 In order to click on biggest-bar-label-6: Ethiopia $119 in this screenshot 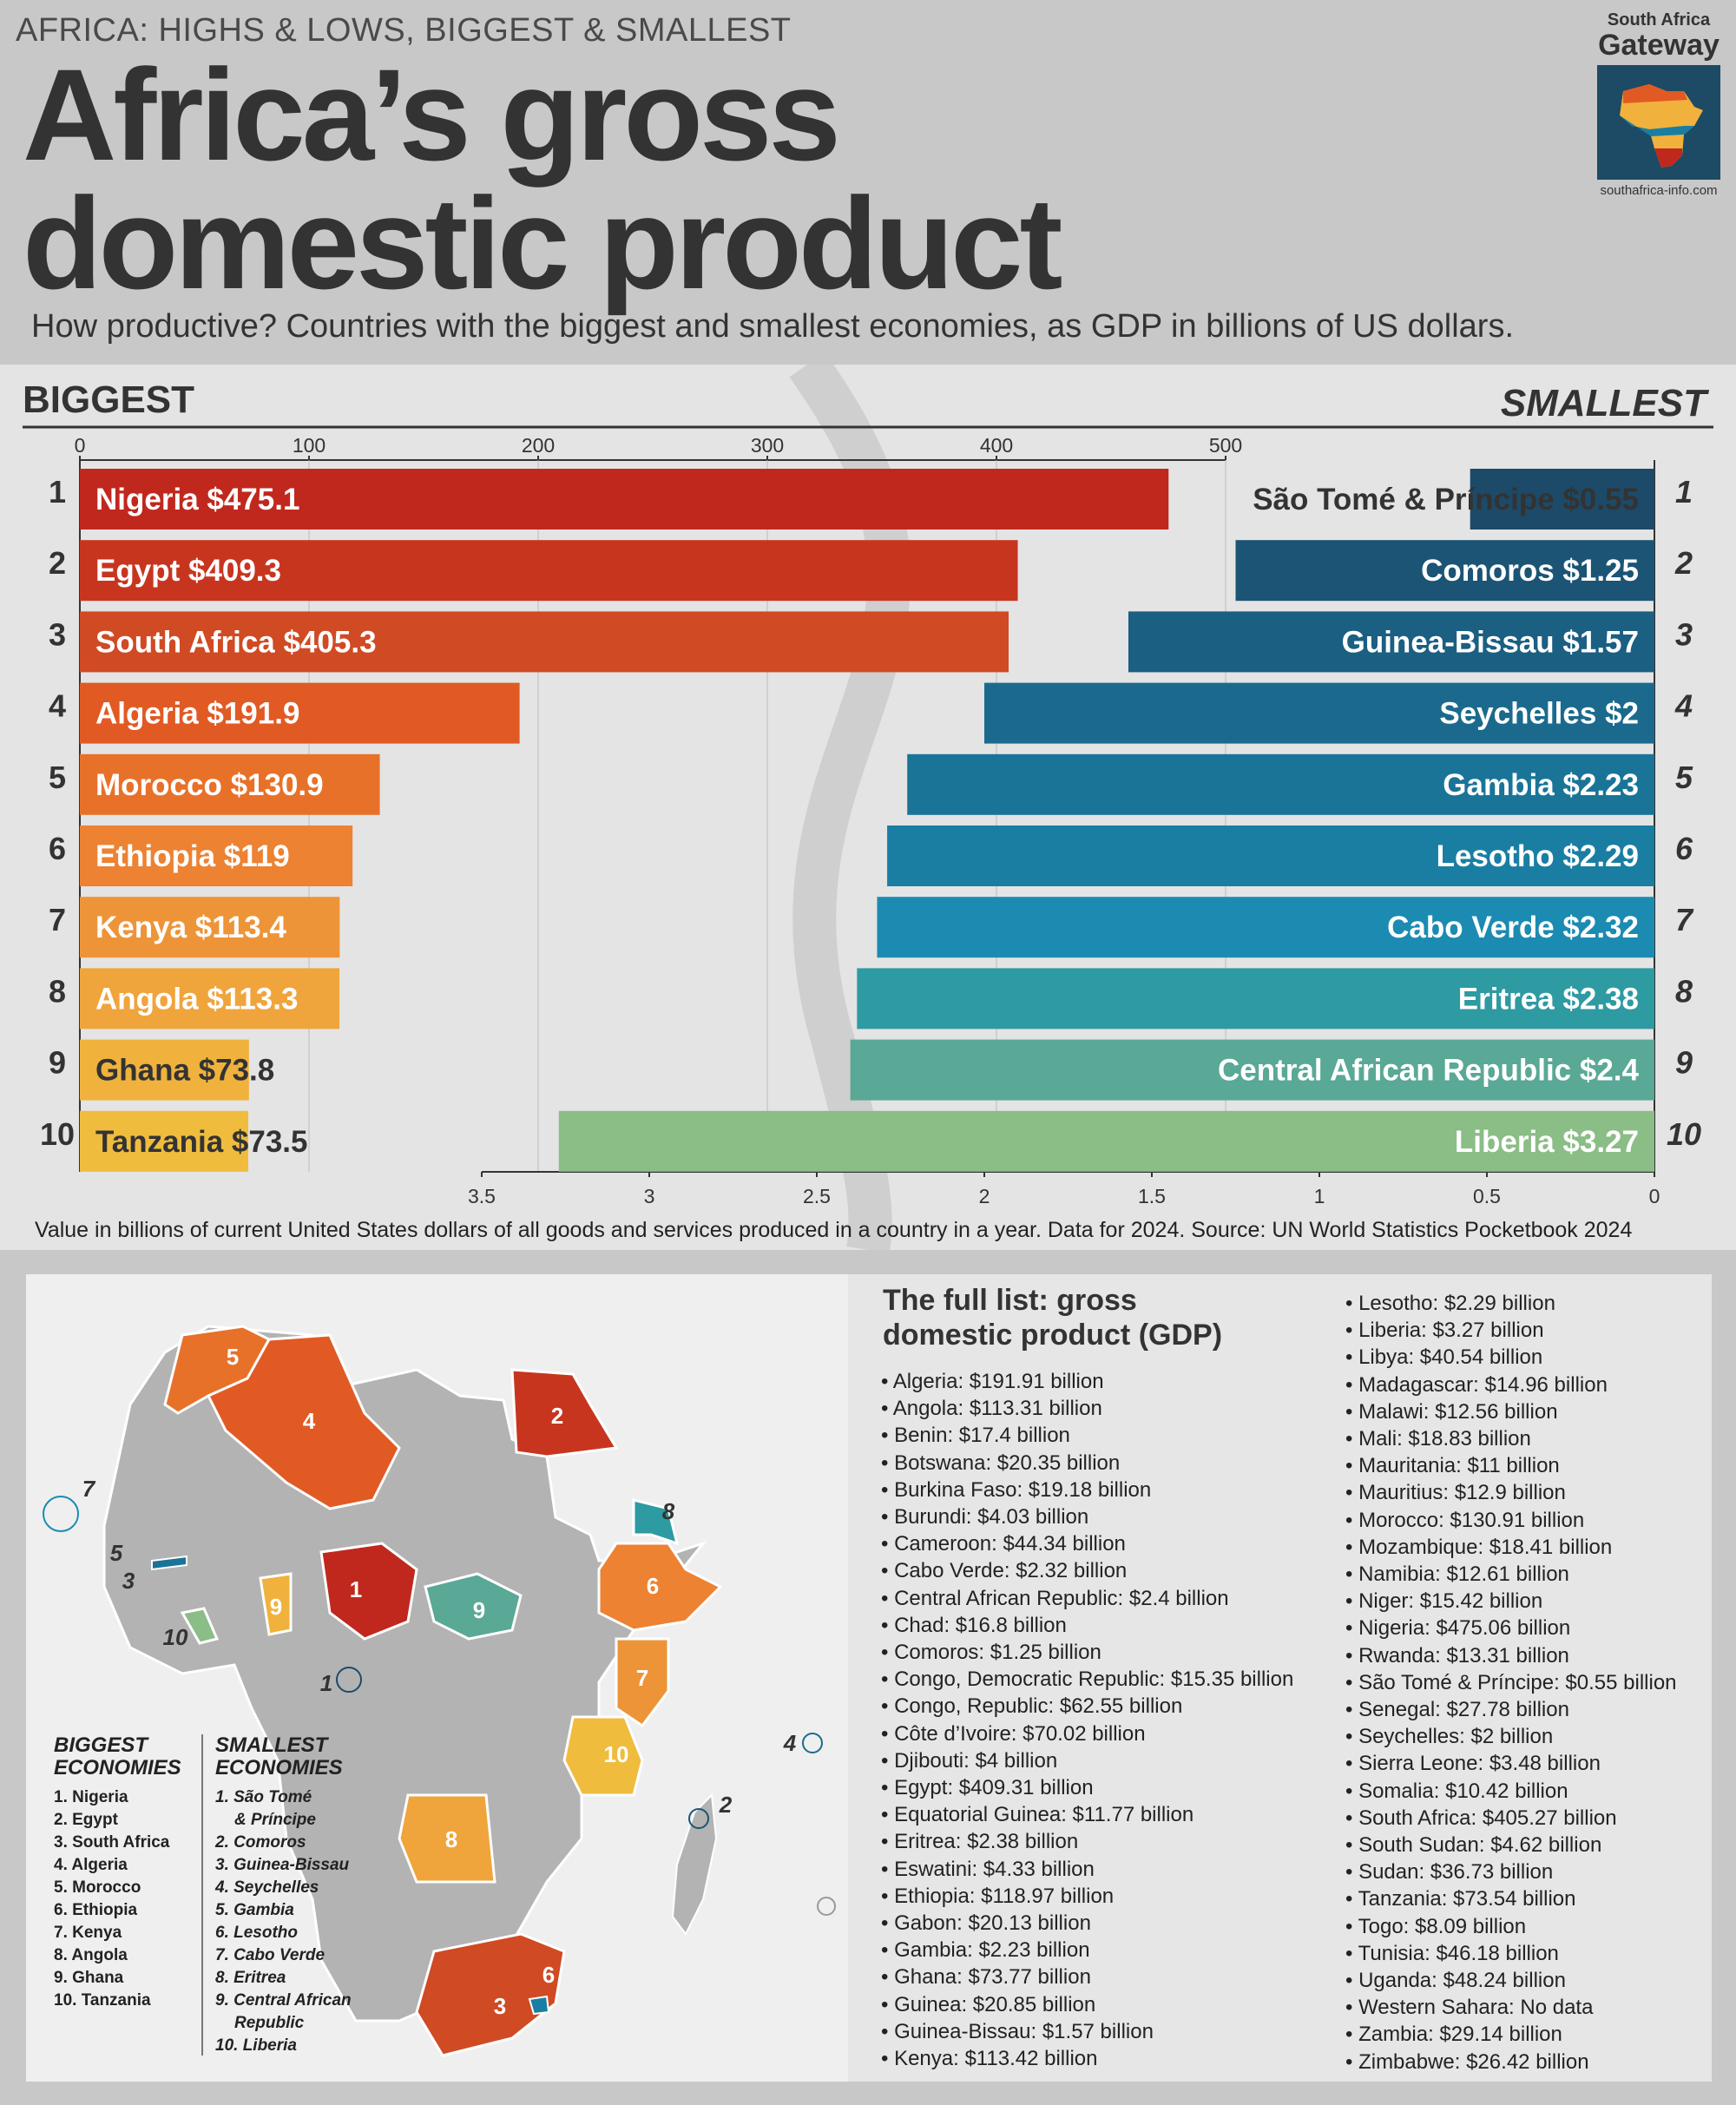, I will do `click(192, 856)`.